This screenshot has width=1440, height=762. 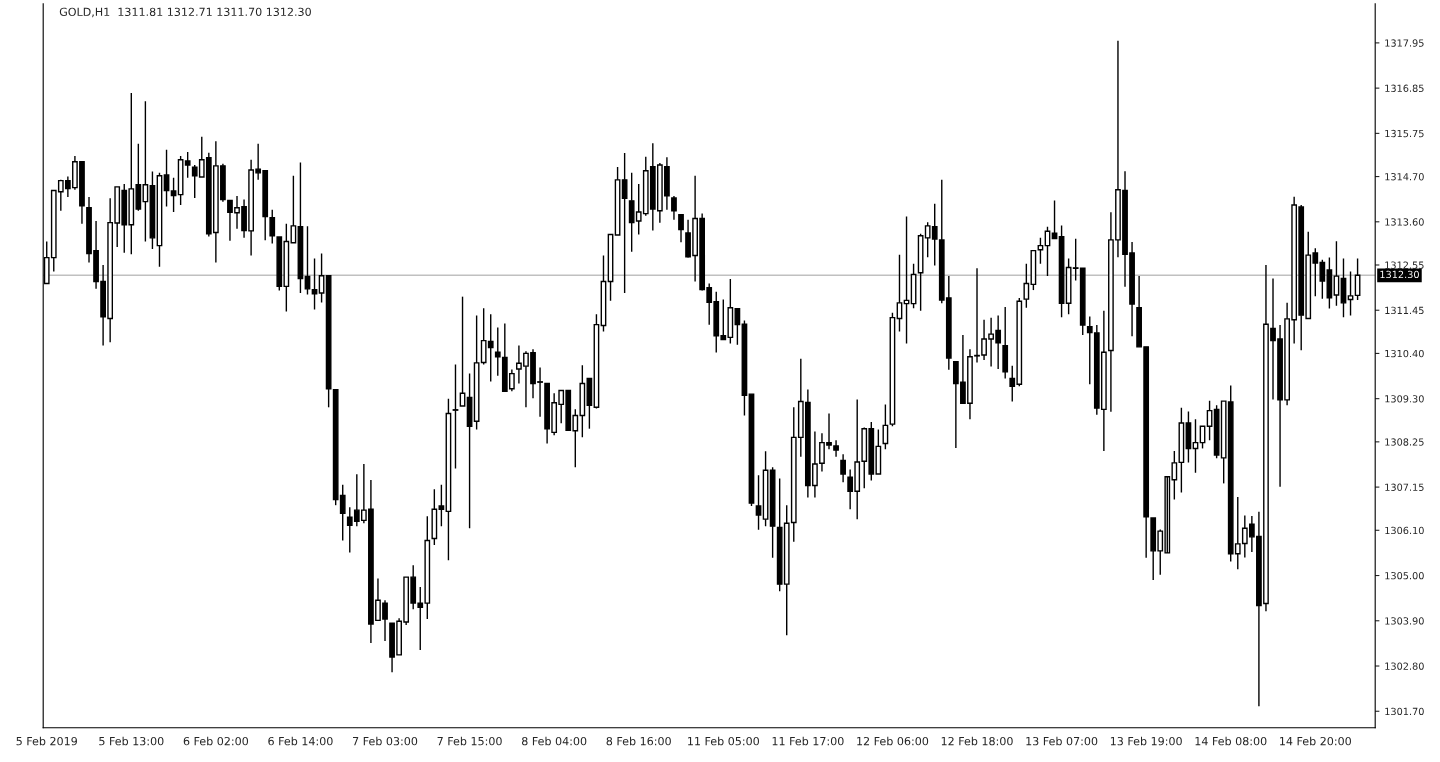 I want to click on x-tick-label: 5 Feb 2019, so click(x=46, y=741).